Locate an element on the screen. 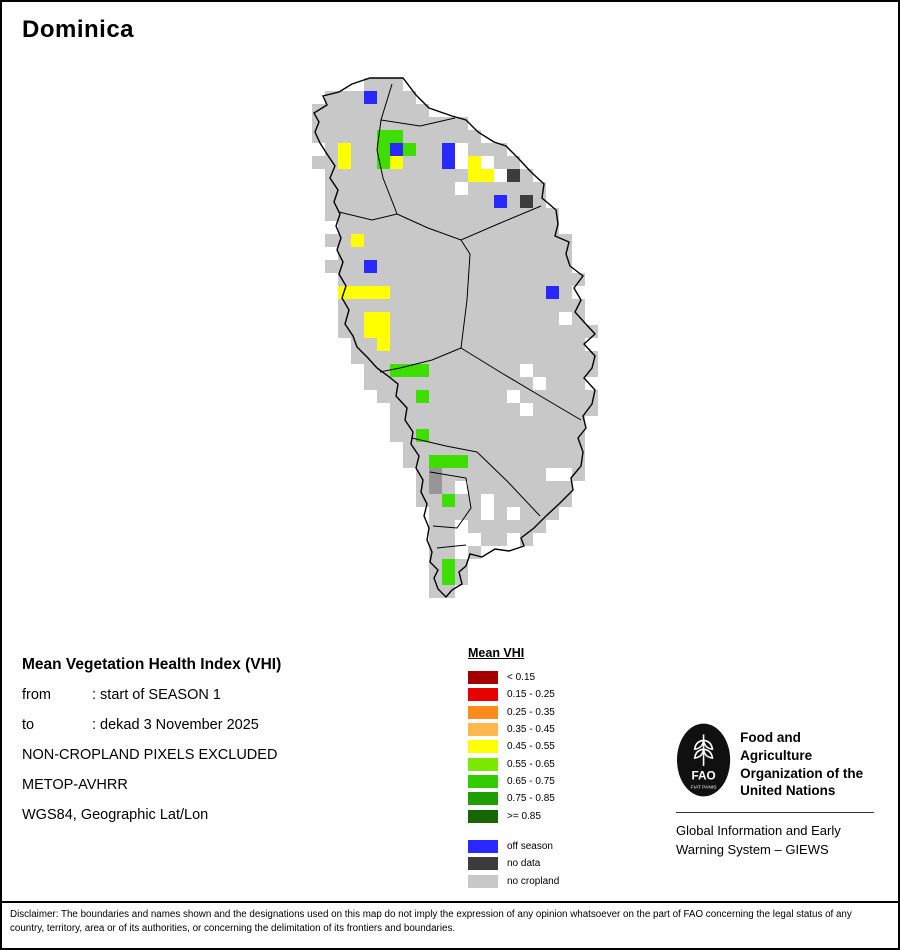 The height and width of the screenshot is (950, 900). legend-title: Mean VHI is located at coordinates (496, 653).